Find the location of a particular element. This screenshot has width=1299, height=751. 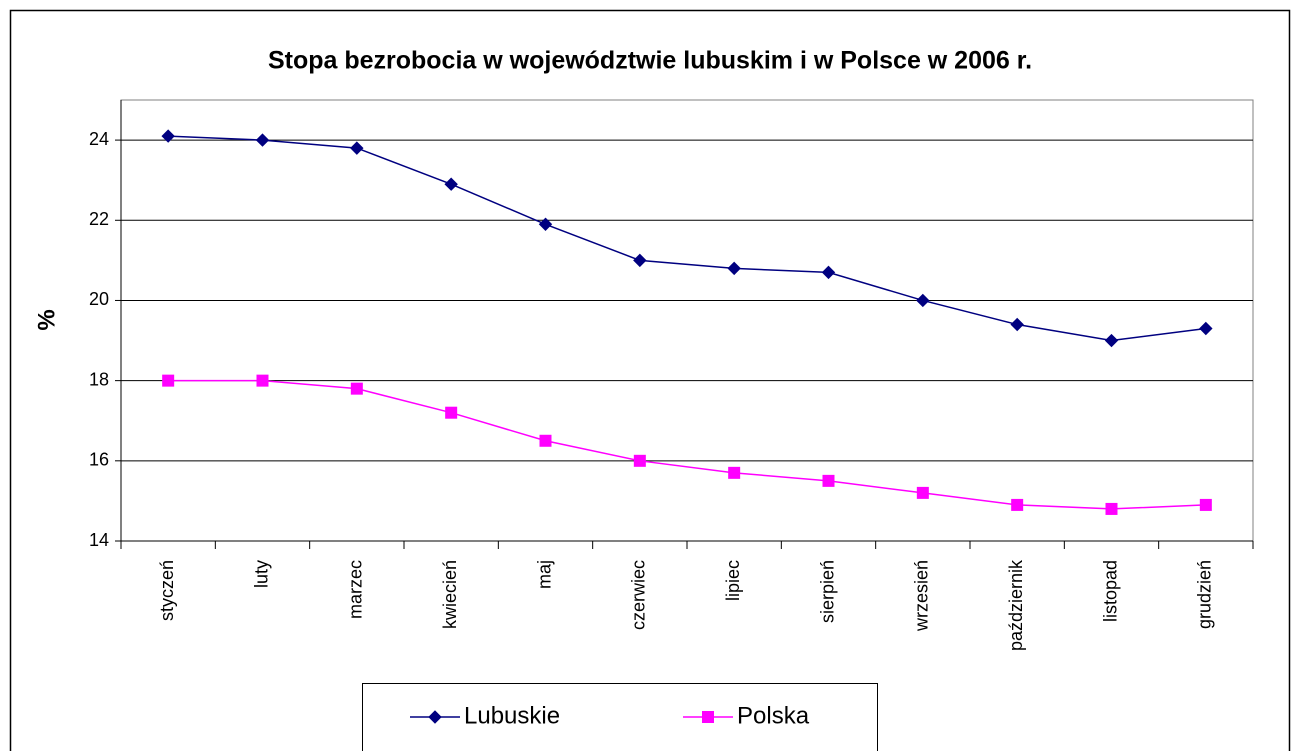

x-tick-label: lipiec is located at coordinates (733, 580).